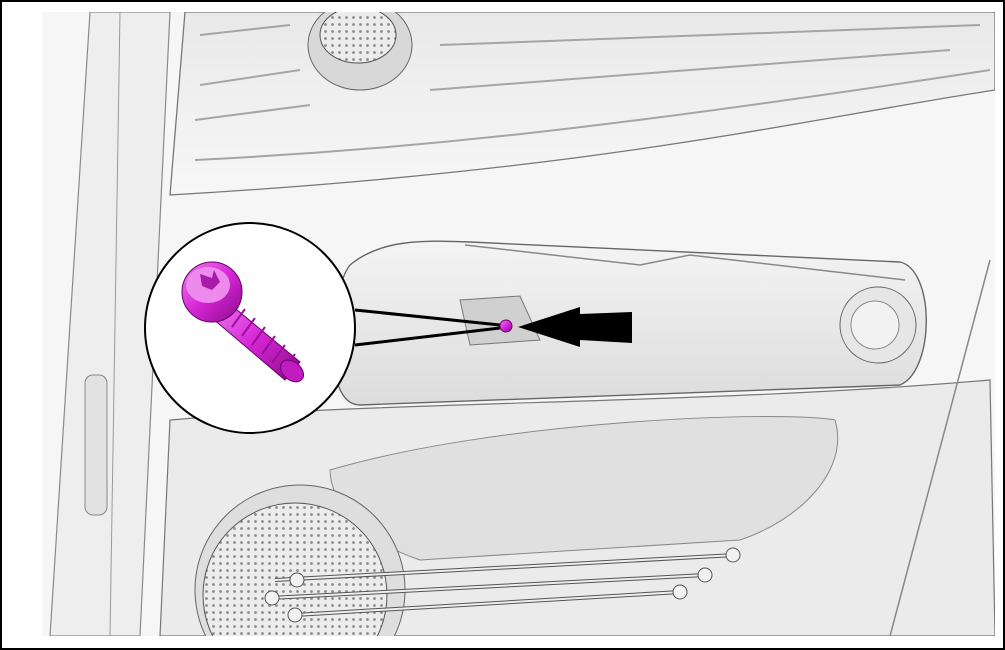  I want to click on screw-location, so click(506, 326).